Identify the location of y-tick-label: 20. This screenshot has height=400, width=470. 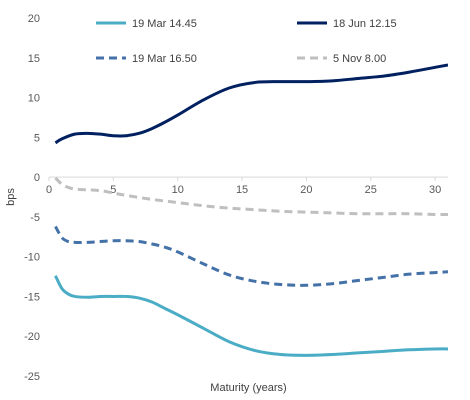
(34, 19).